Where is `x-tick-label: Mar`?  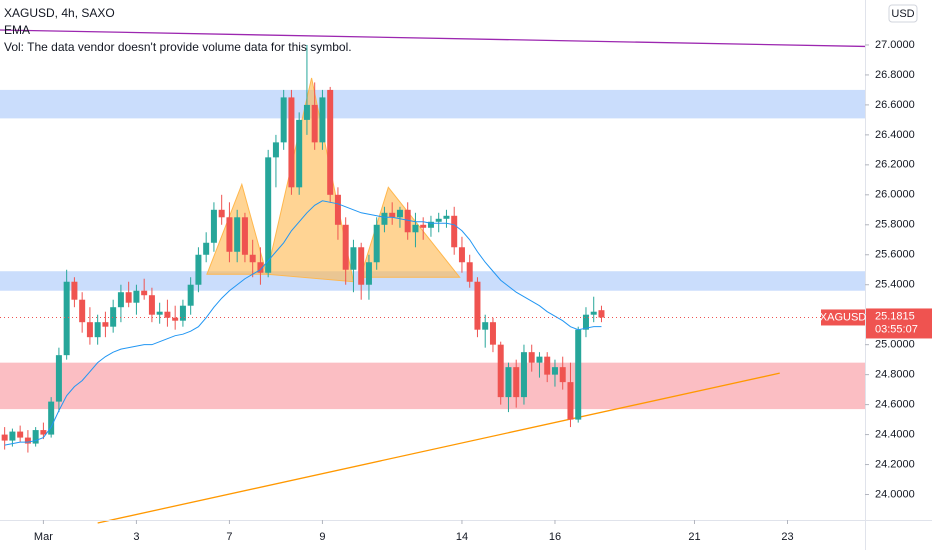 x-tick-label: Mar is located at coordinates (43, 537).